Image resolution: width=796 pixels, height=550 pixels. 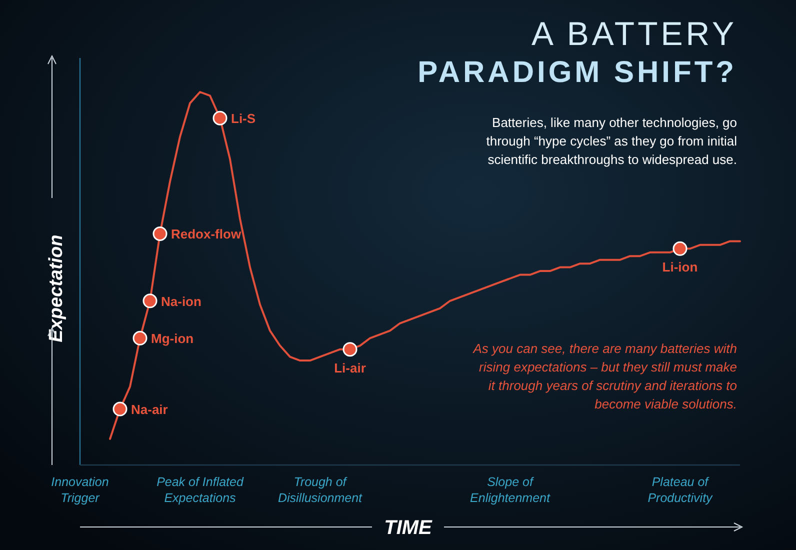 What do you see at coordinates (320, 490) in the screenshot?
I see `x-tick-label: Trough of Disillusionment` at bounding box center [320, 490].